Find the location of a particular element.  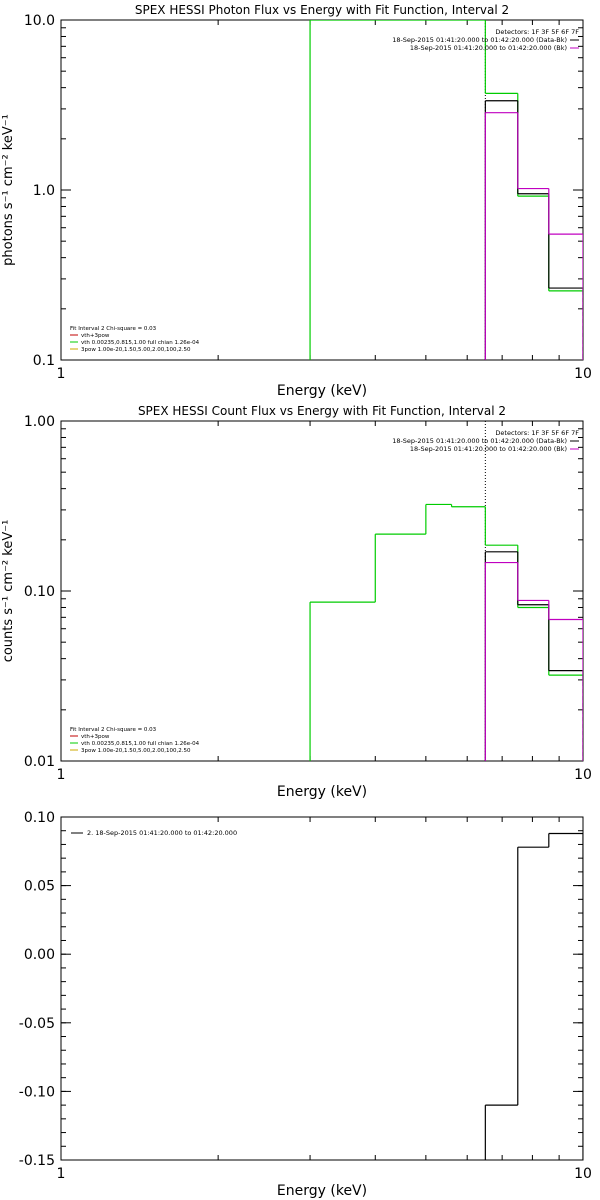

y-tick-label: 1.00 is located at coordinates (39, 422).